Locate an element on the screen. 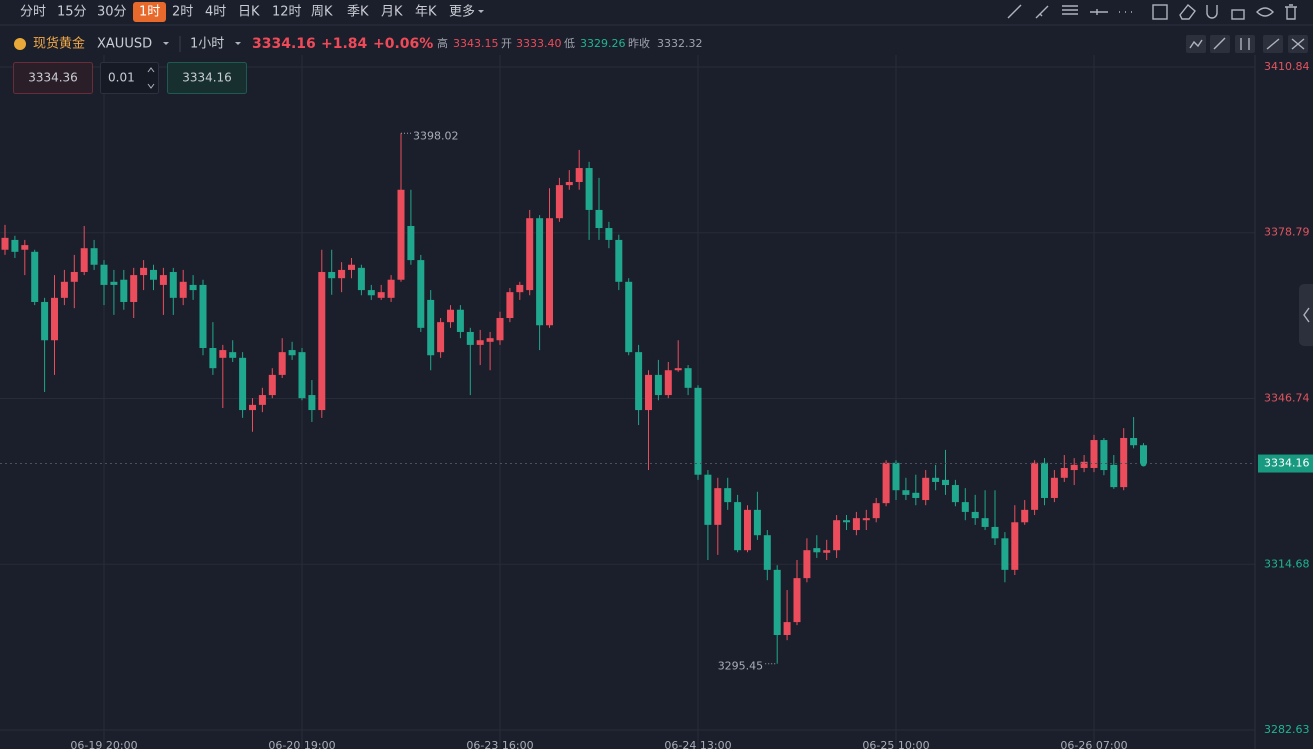 This screenshot has width=1313, height=749. last-price-label: 3334.16 is located at coordinates (1287, 463).